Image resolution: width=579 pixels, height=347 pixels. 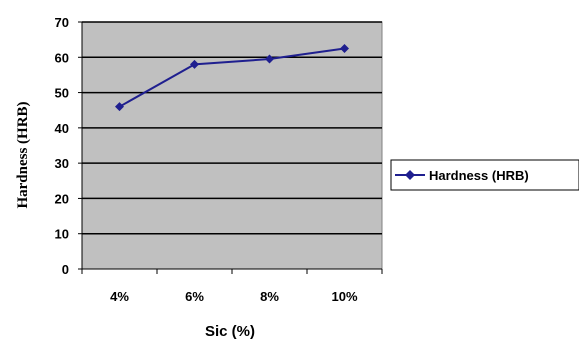 What do you see at coordinates (194, 296) in the screenshot?
I see `x-tick-label: 6%` at bounding box center [194, 296].